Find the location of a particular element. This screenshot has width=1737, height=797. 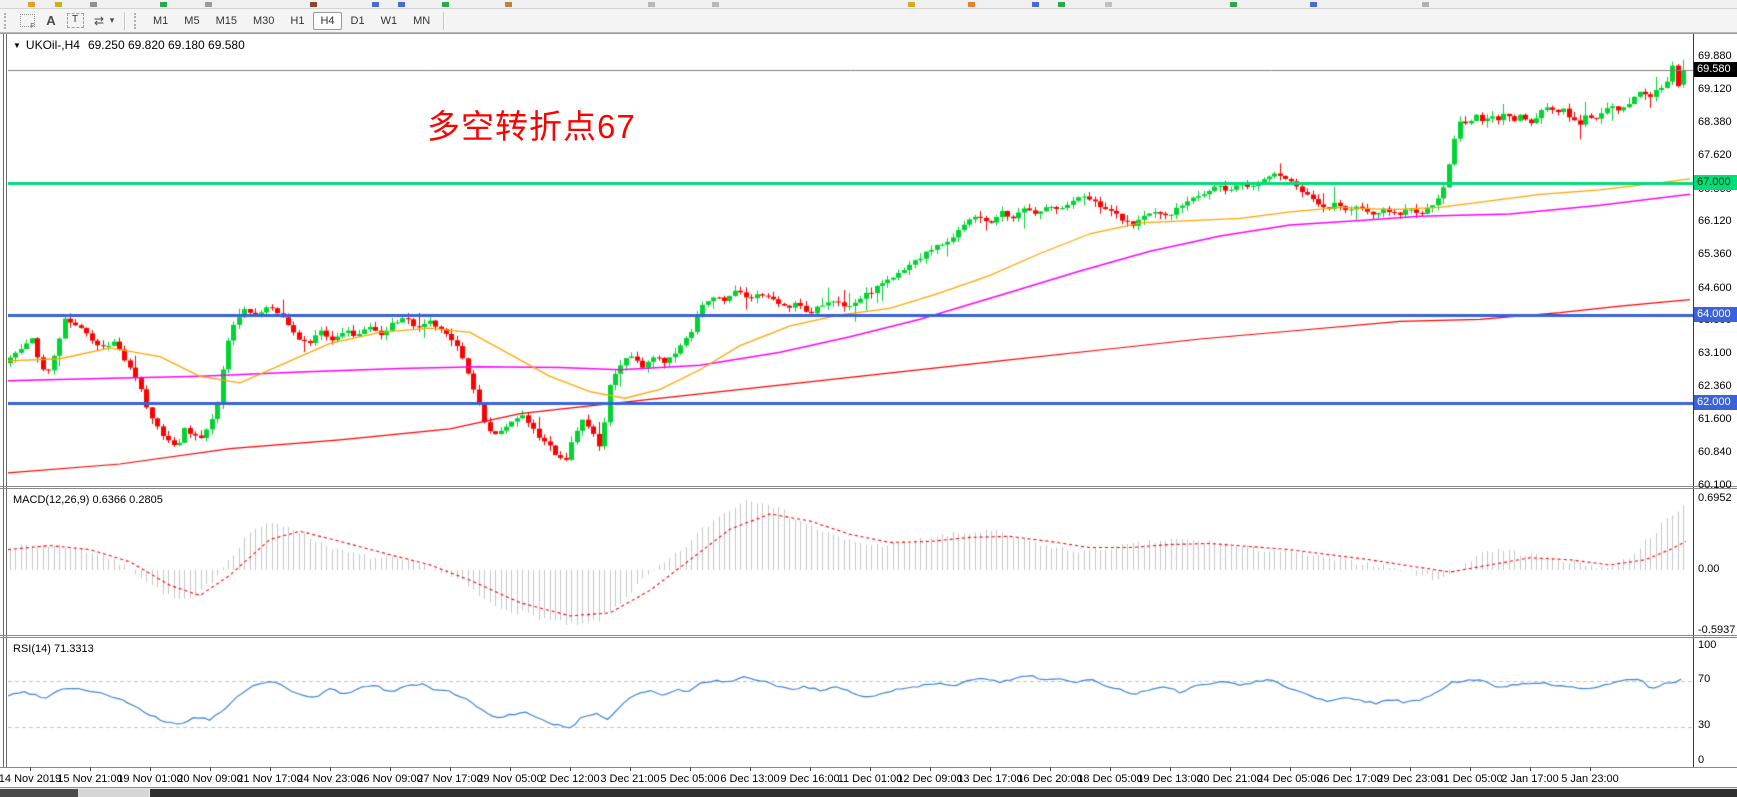

time-tick-label: 29 Dec 23:00 is located at coordinates (1410, 779).